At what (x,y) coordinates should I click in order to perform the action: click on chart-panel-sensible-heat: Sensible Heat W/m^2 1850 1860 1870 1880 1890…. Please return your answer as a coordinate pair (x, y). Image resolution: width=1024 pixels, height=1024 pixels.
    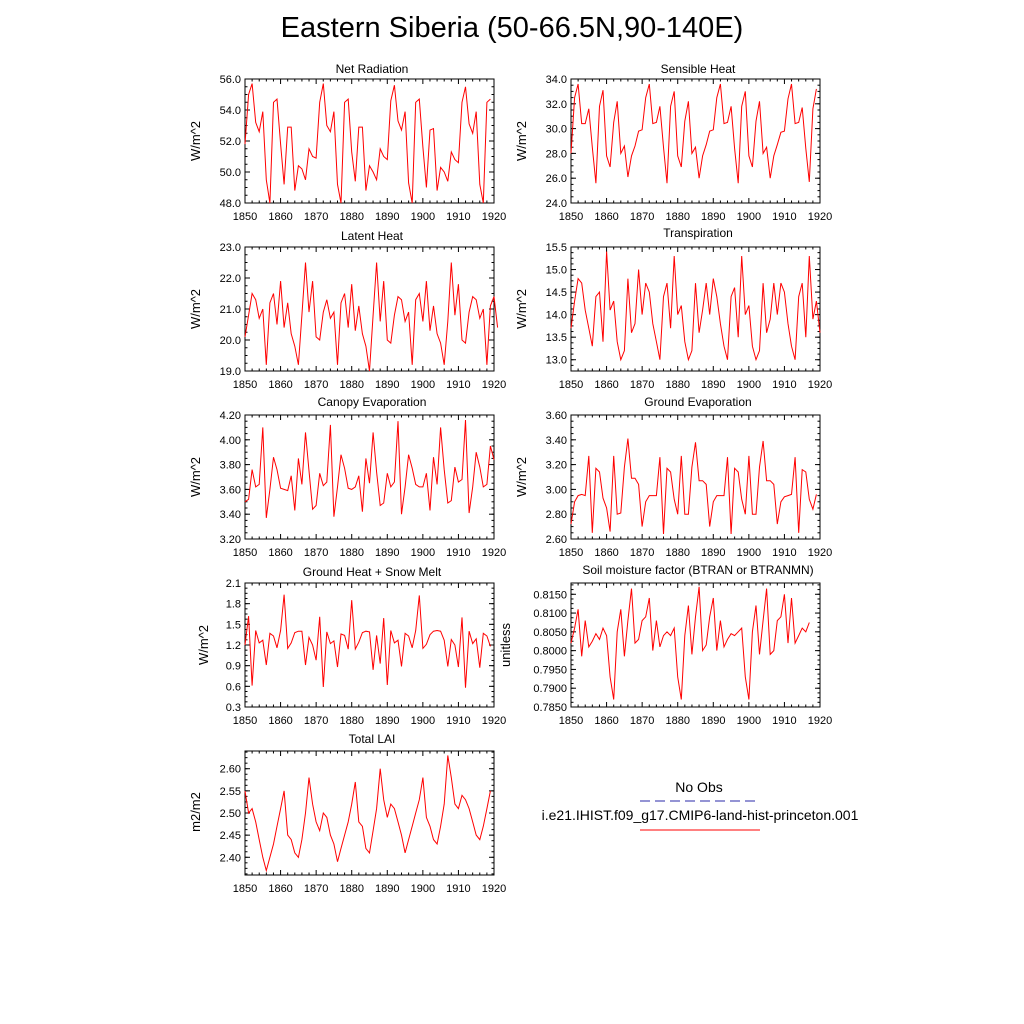
    Looking at the image, I should click on (673, 142).